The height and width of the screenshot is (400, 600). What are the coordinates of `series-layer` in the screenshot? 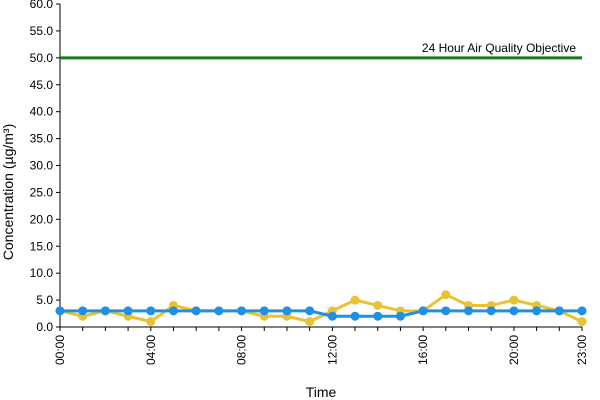 It's located at (321, 308).